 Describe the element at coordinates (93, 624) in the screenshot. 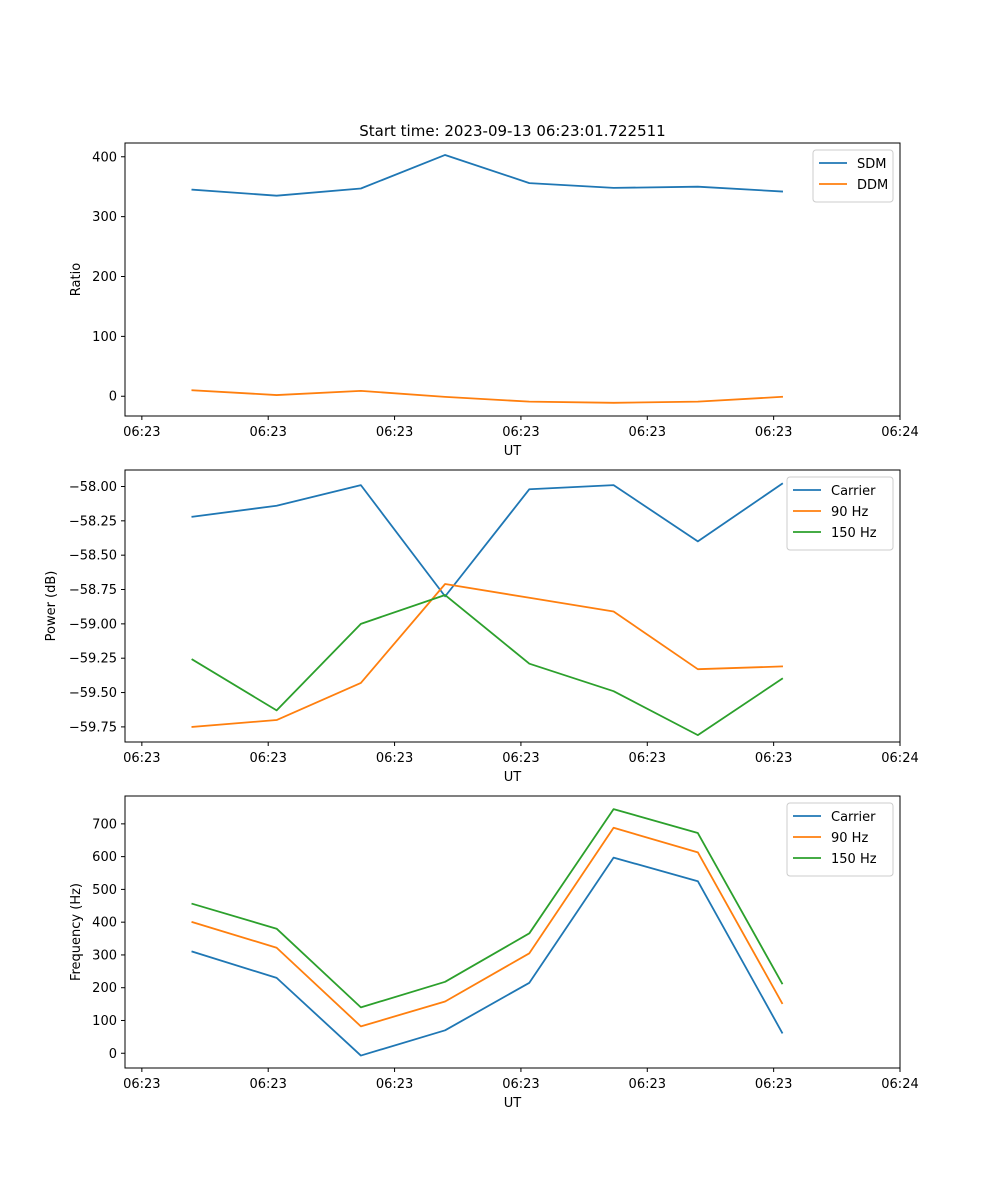

I see `y-tick-label: −59.00` at that location.